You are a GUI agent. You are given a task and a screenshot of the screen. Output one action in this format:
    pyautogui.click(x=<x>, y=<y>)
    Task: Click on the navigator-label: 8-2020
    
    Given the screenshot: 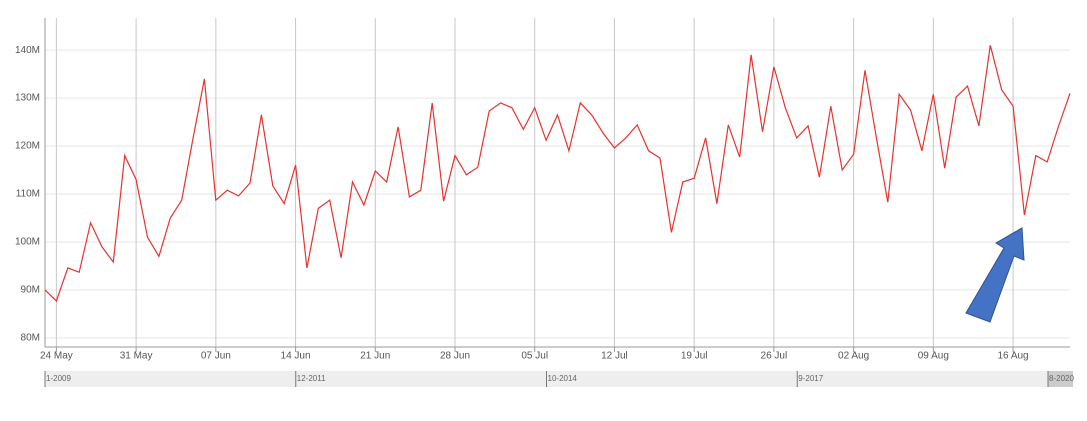 What is the action you would take?
    pyautogui.click(x=1061, y=378)
    